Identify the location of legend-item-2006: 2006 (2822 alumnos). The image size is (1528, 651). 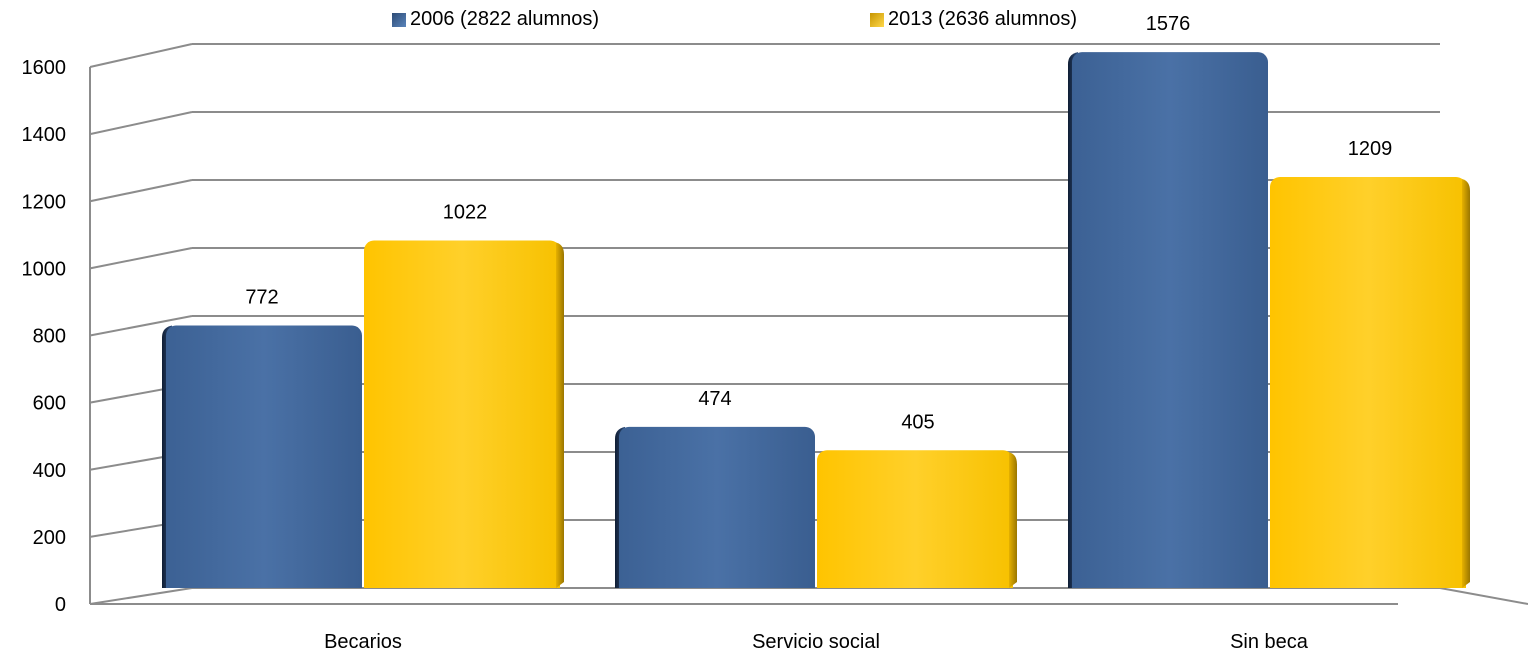
(495, 19).